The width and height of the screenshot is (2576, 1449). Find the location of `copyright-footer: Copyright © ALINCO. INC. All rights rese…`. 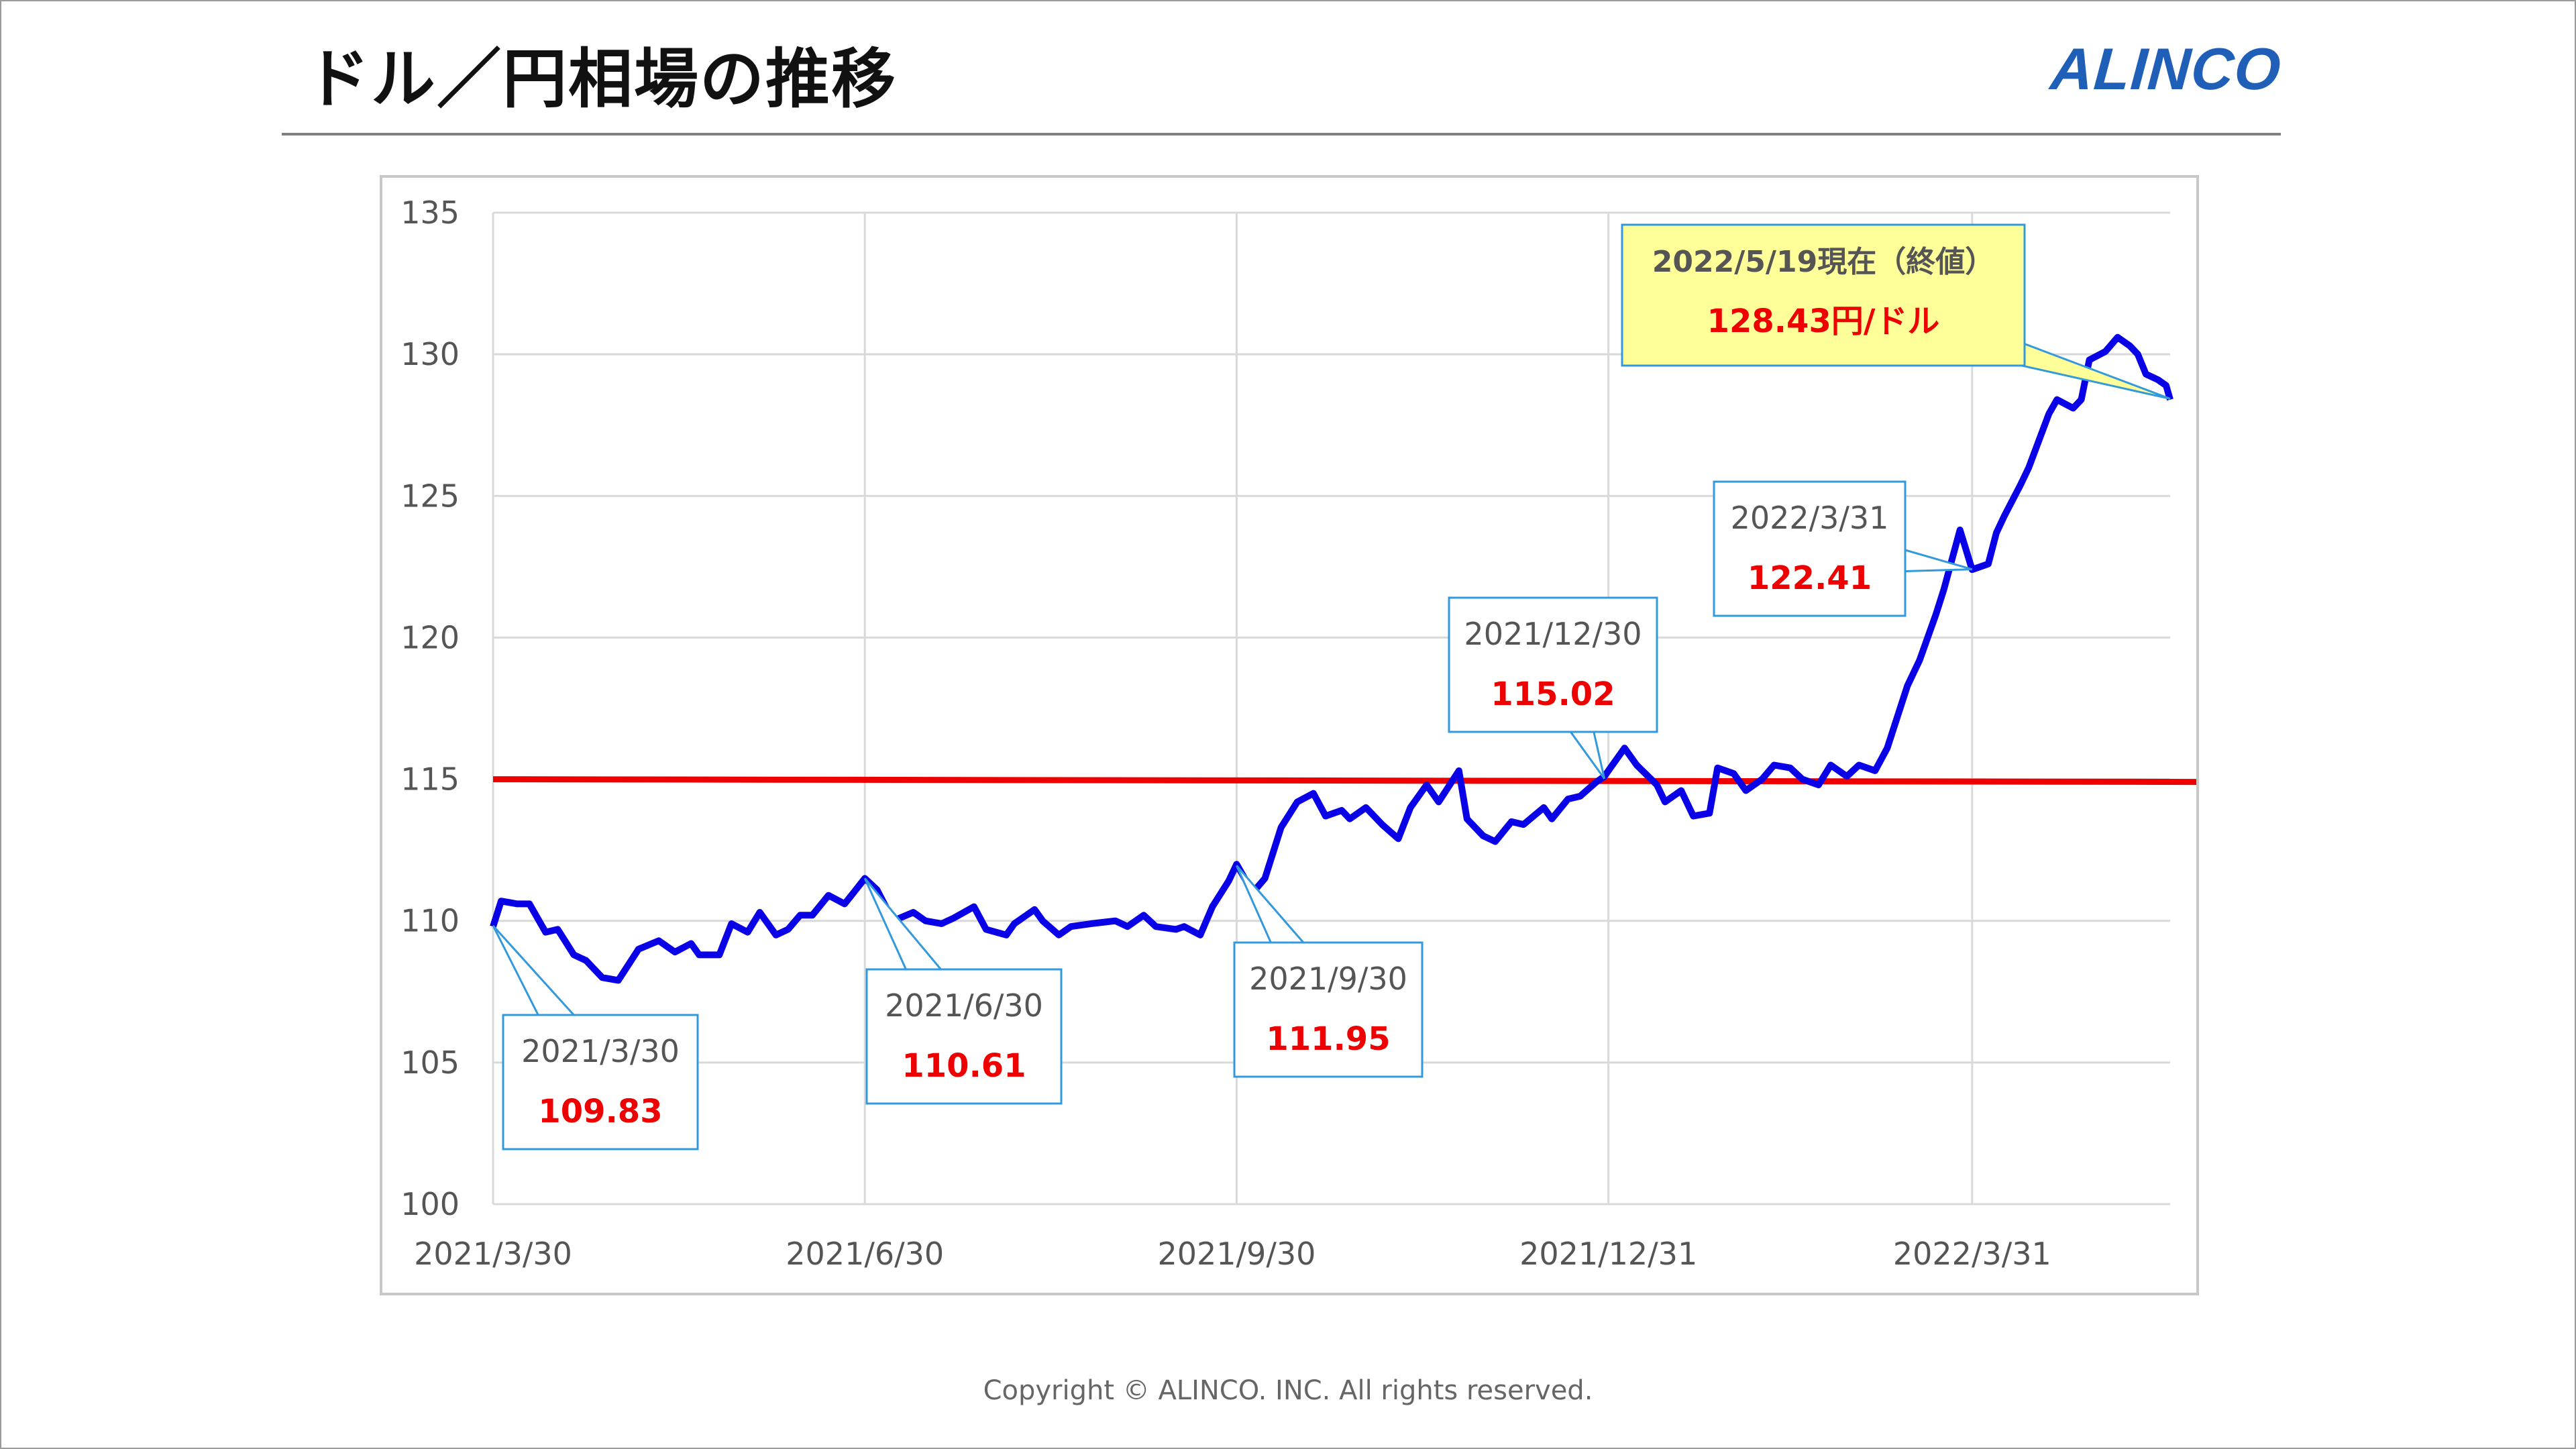

copyright-footer: Copyright © ALINCO. INC. All rights rese… is located at coordinates (1288, 1390).